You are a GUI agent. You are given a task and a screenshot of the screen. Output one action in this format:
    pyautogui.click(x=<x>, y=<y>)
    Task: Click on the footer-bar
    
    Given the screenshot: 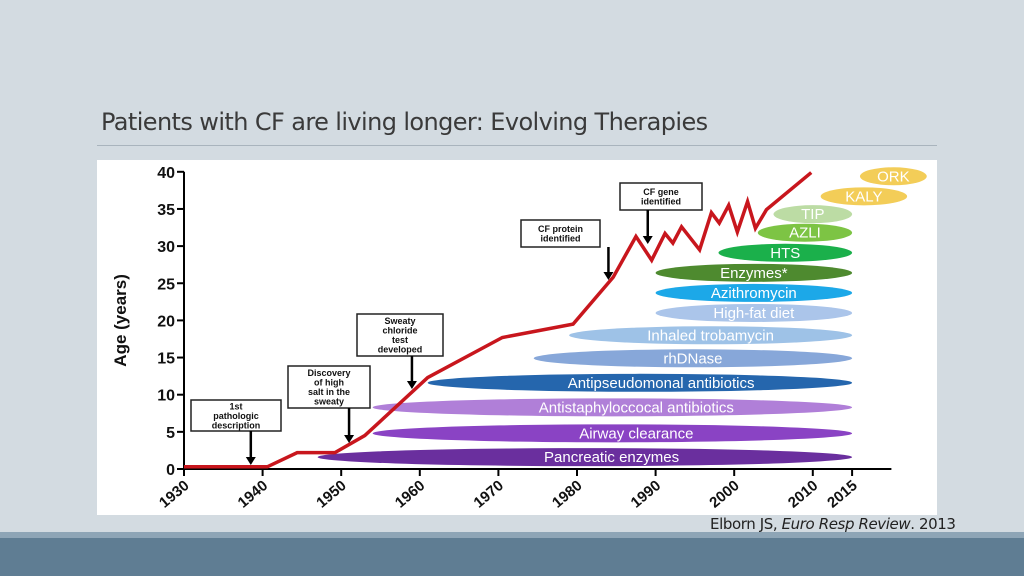 What is the action you would take?
    pyautogui.click(x=512, y=557)
    